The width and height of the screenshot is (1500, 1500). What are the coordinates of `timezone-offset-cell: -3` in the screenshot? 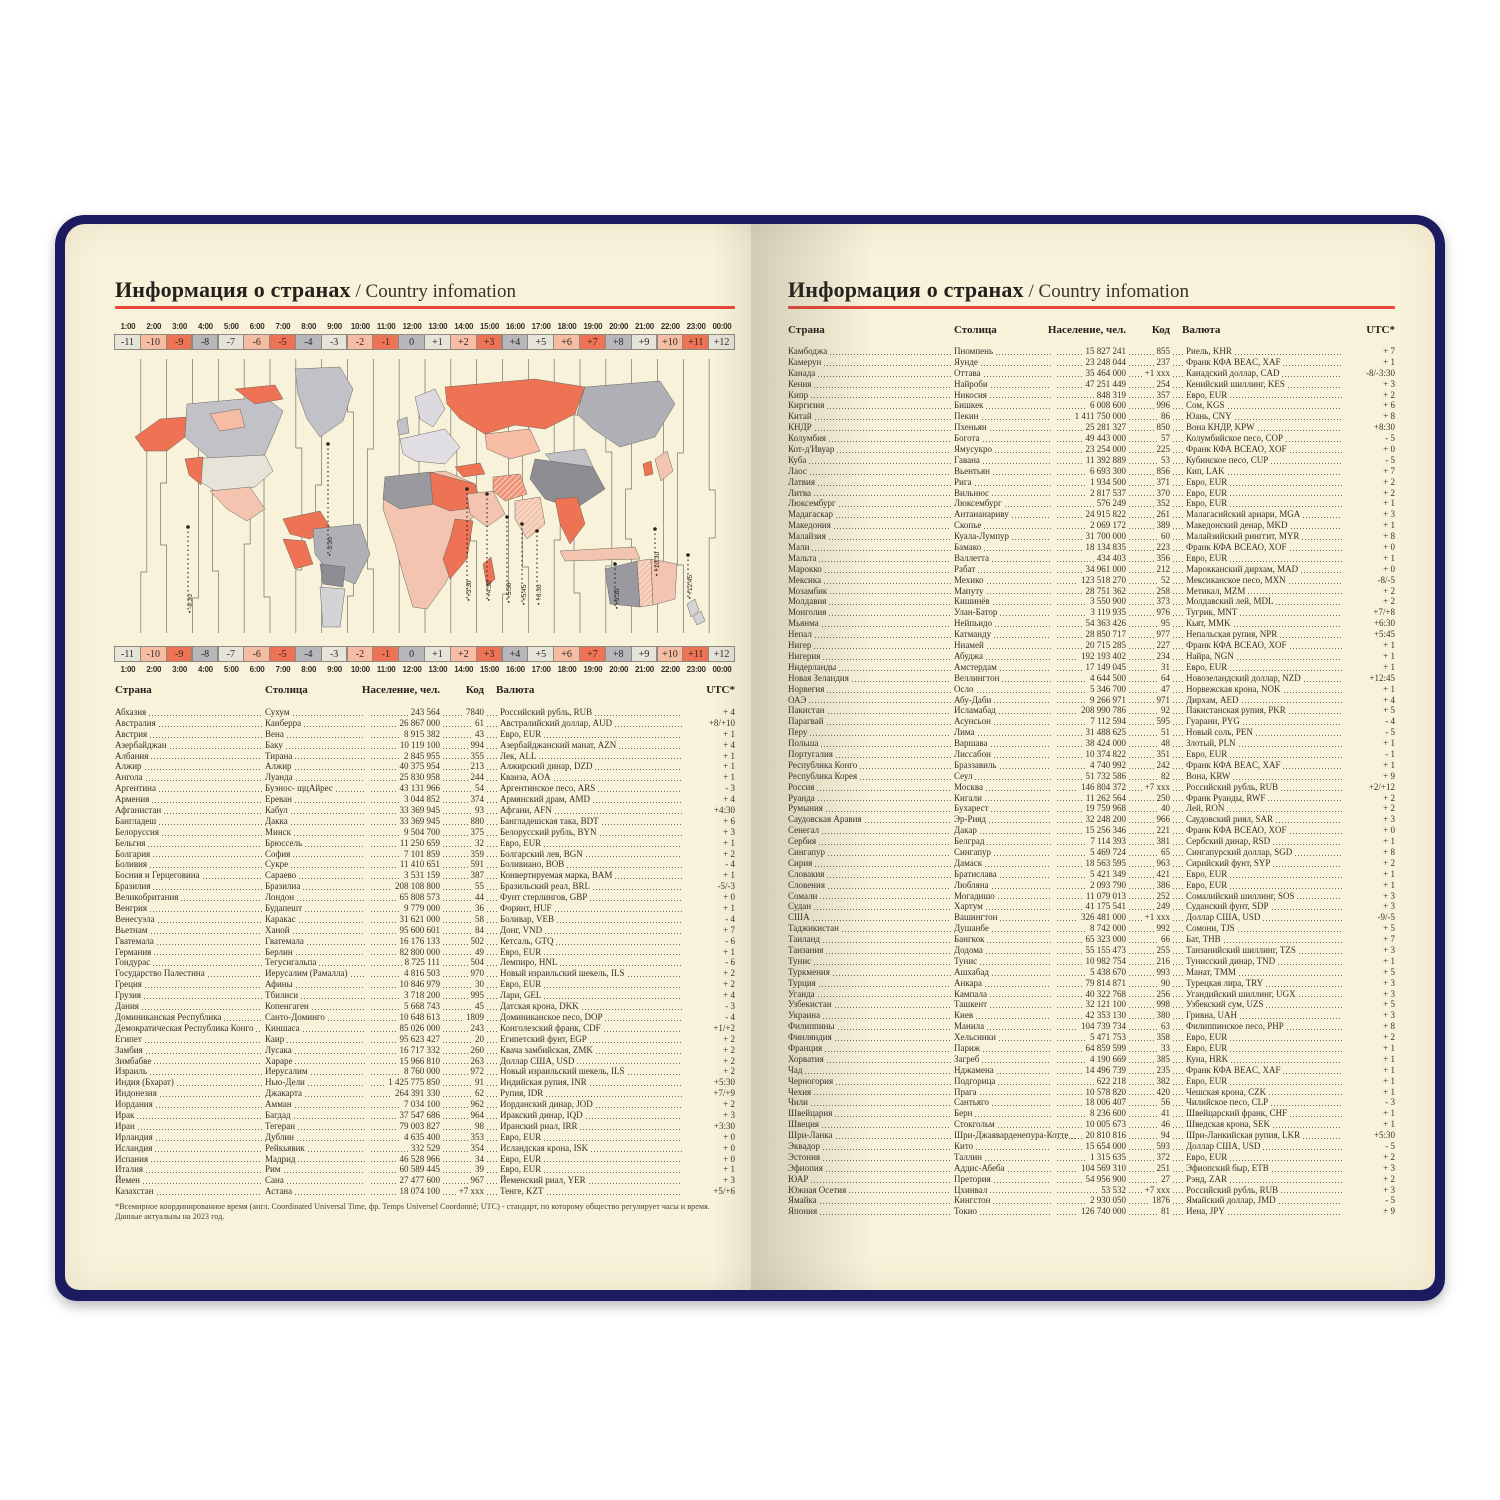 It's located at (334, 654).